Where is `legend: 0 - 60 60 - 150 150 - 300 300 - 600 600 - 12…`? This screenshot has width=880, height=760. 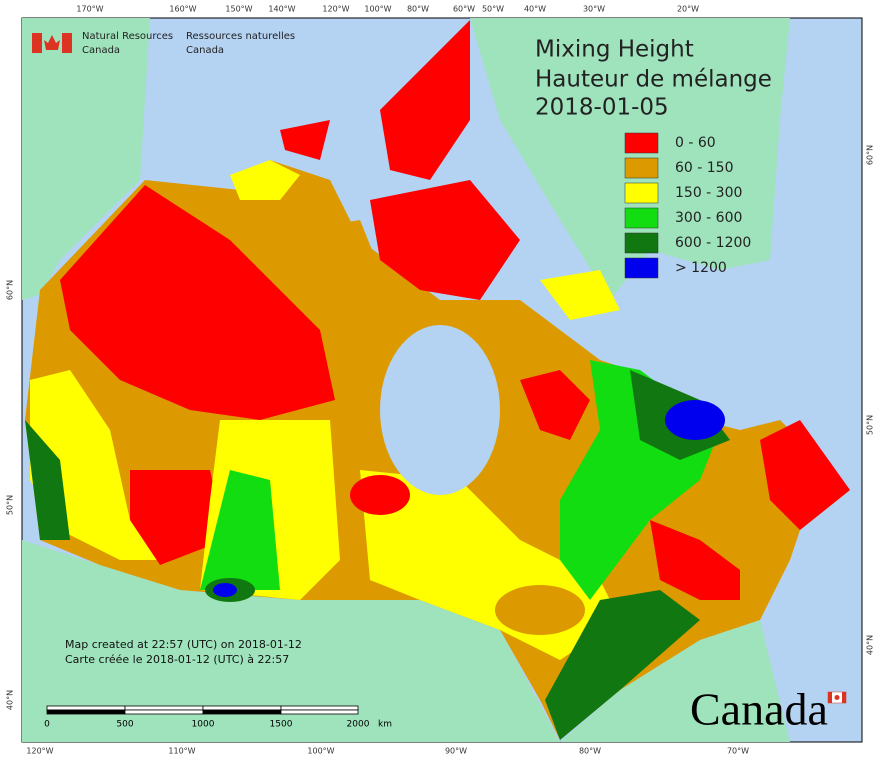 legend: 0 - 60 60 - 150 150 - 300 300 - 600 600 - 12… is located at coordinates (687, 205).